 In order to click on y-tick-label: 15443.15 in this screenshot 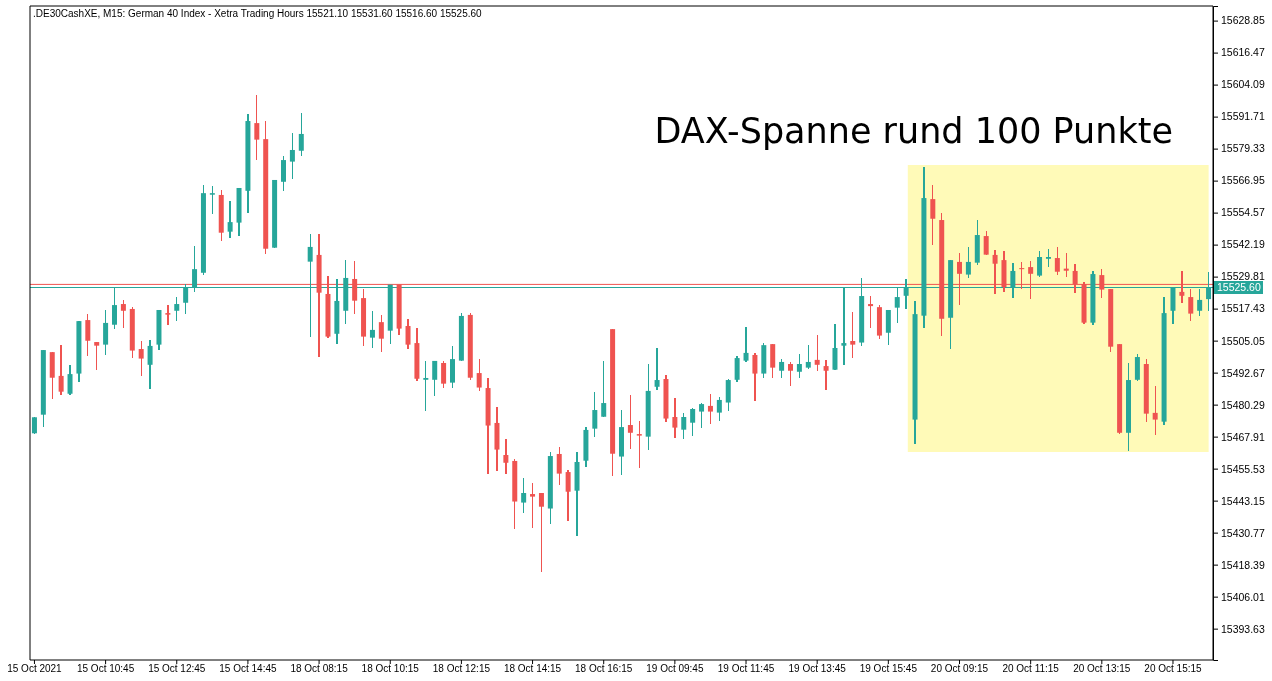, I will do `click(1243, 500)`.